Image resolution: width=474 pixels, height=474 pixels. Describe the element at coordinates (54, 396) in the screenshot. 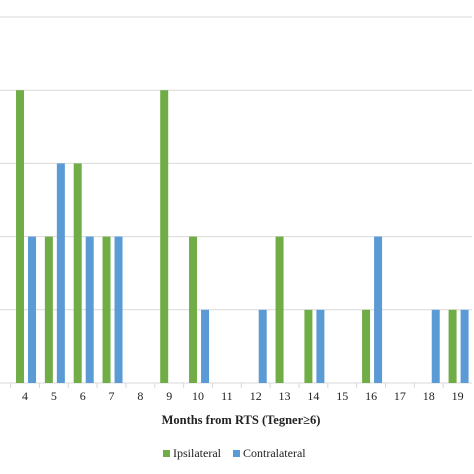

I see `x-tick-label: 5` at that location.